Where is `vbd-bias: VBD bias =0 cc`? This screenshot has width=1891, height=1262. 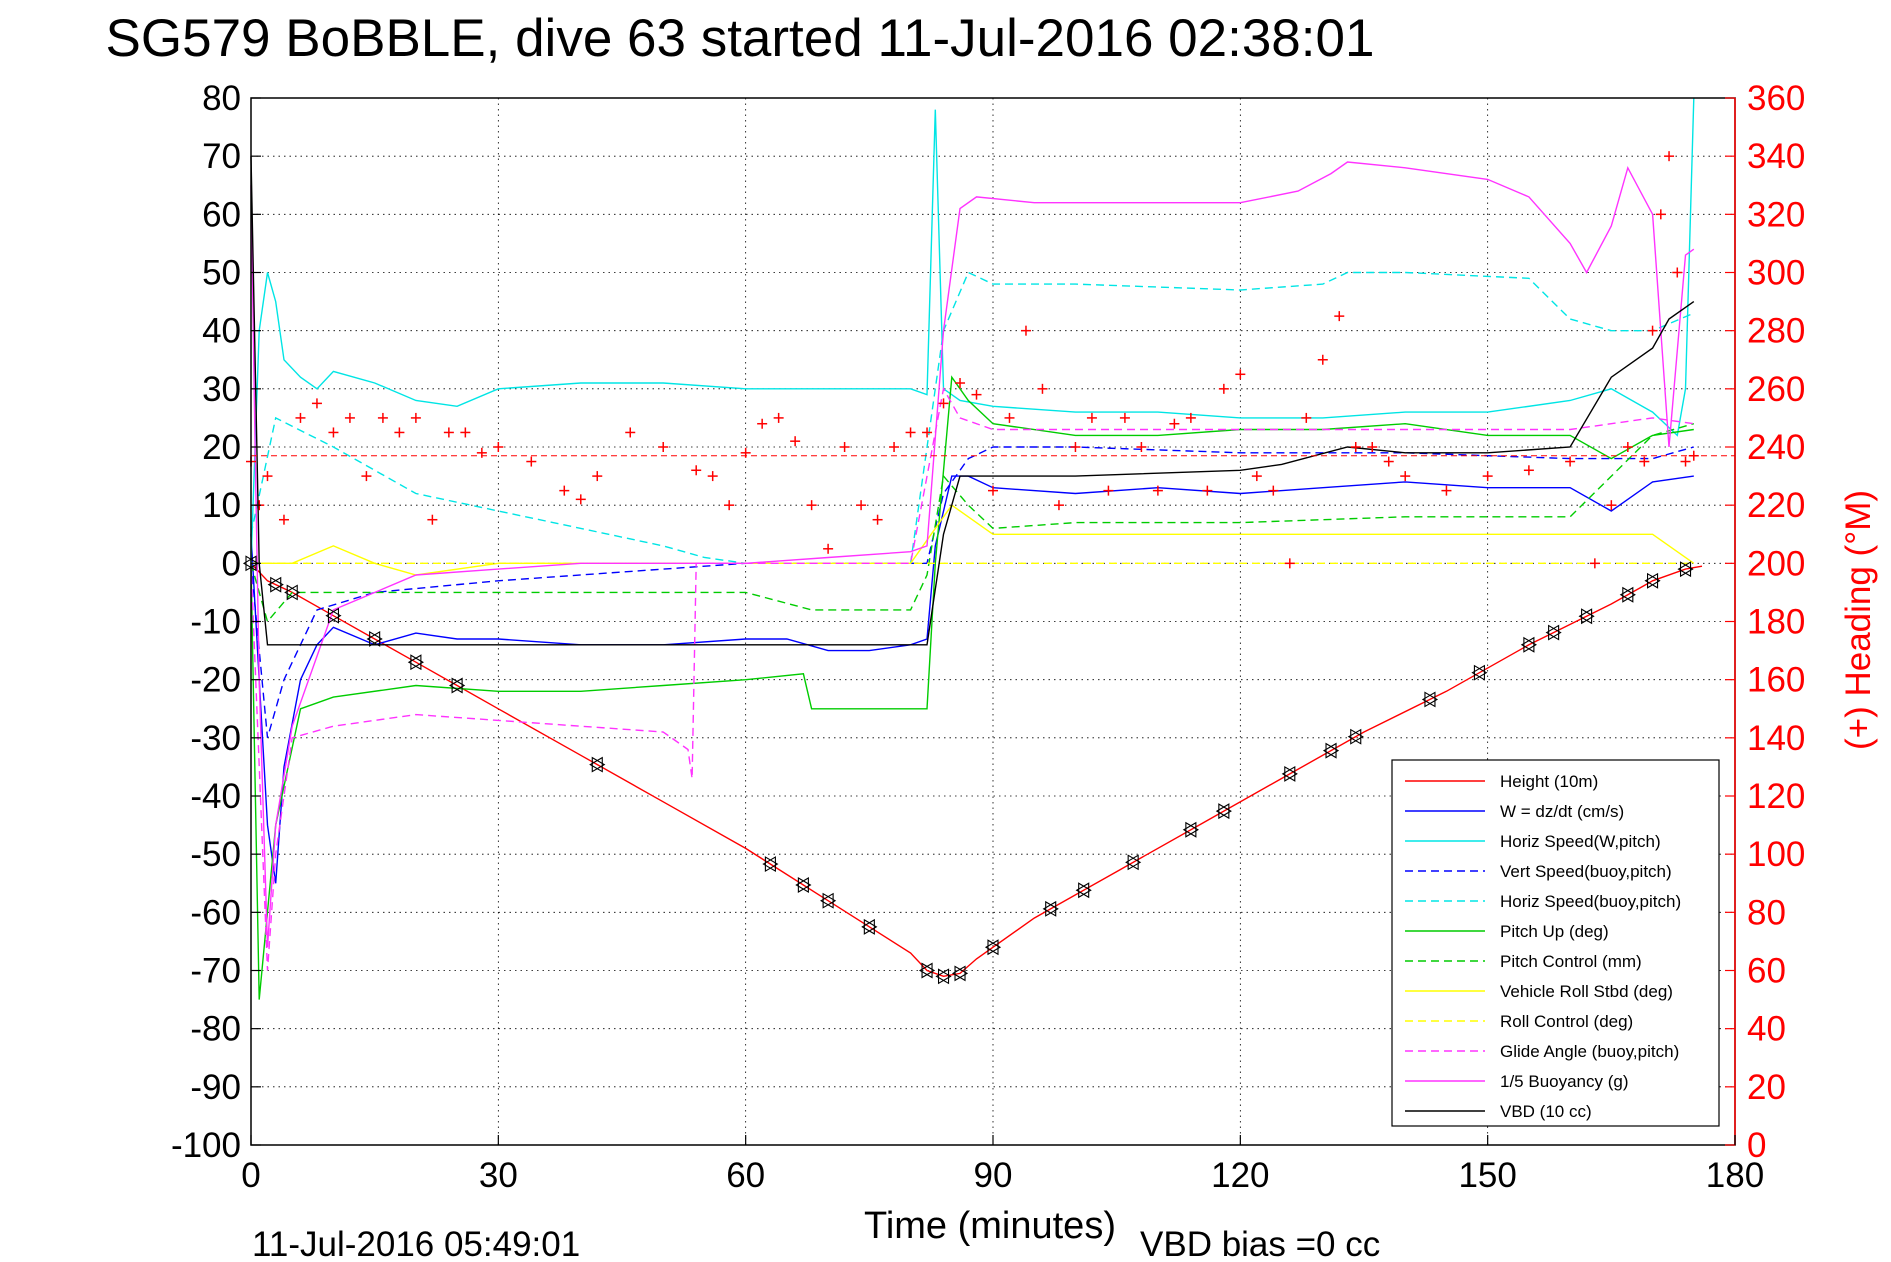 vbd-bias: VBD bias =0 cc is located at coordinates (1260, 1243).